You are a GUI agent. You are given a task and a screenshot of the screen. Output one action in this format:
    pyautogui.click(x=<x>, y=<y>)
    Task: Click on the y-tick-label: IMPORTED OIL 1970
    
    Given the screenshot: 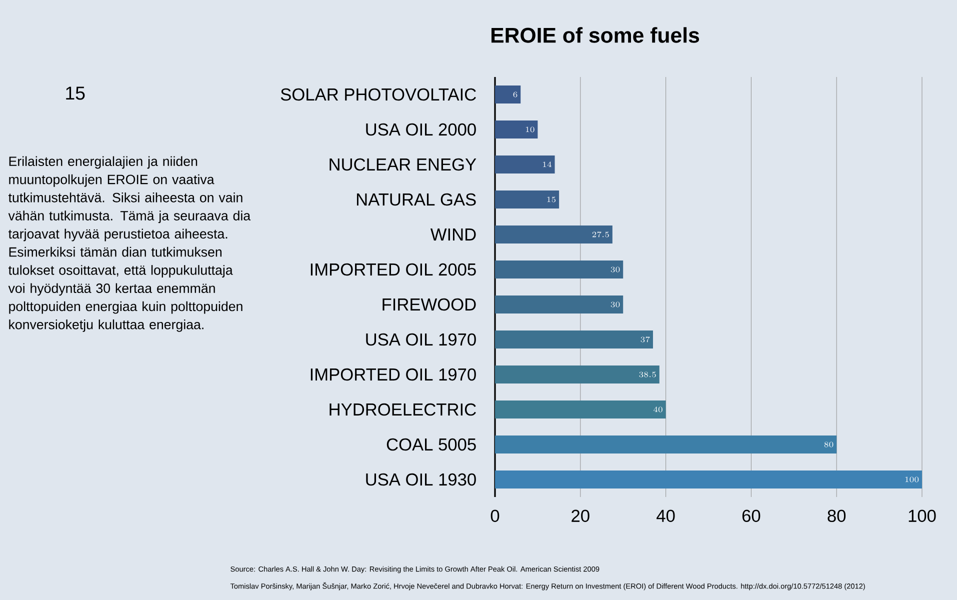 What is the action you would take?
    pyautogui.click(x=393, y=374)
    